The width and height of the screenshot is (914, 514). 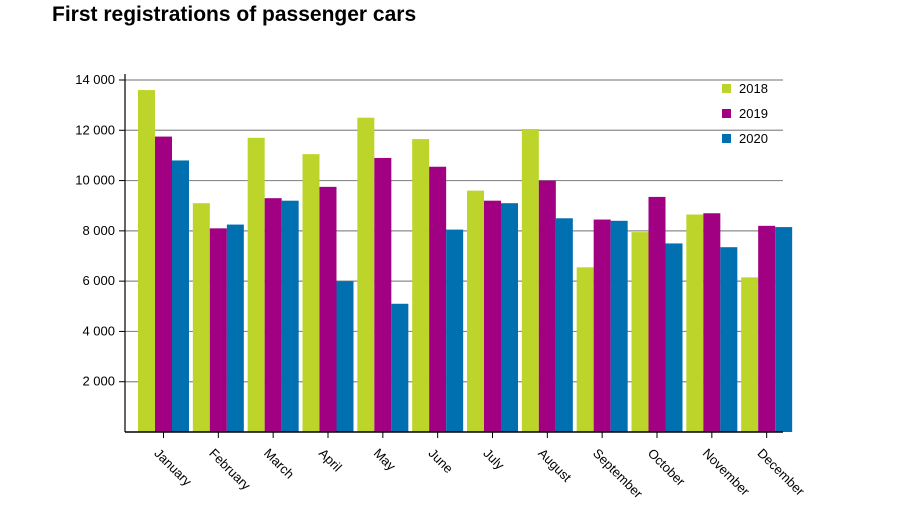 What do you see at coordinates (438, 299) in the screenshot?
I see `bar-2019-june` at bounding box center [438, 299].